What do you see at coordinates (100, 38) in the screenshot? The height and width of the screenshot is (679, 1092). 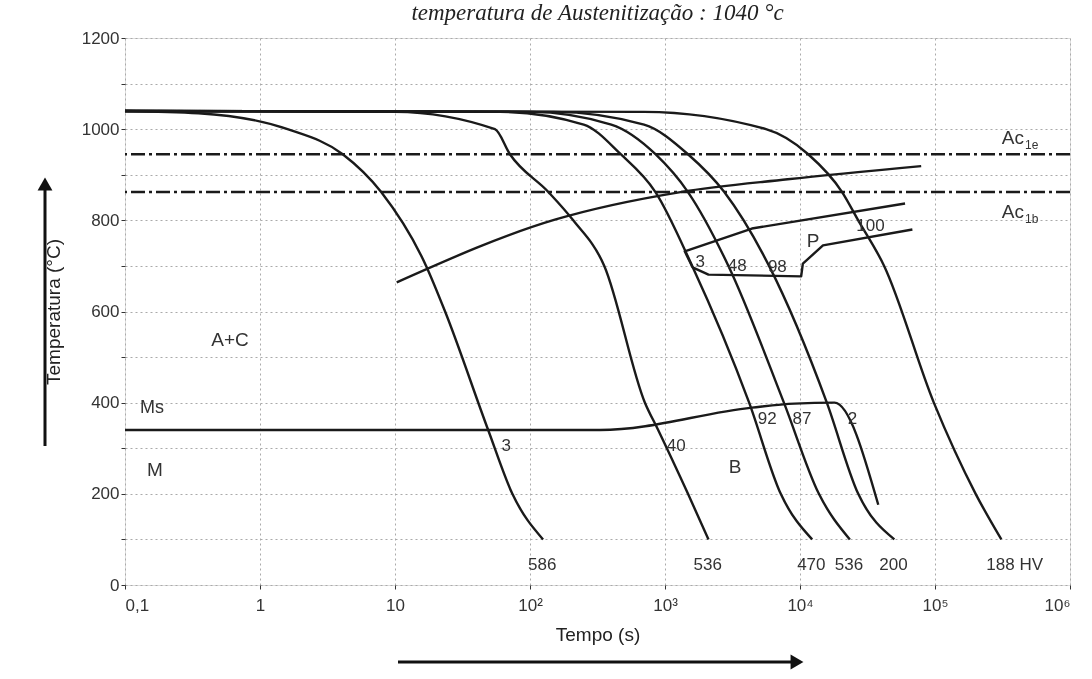 I see `y-tick-label: 1200` at bounding box center [100, 38].